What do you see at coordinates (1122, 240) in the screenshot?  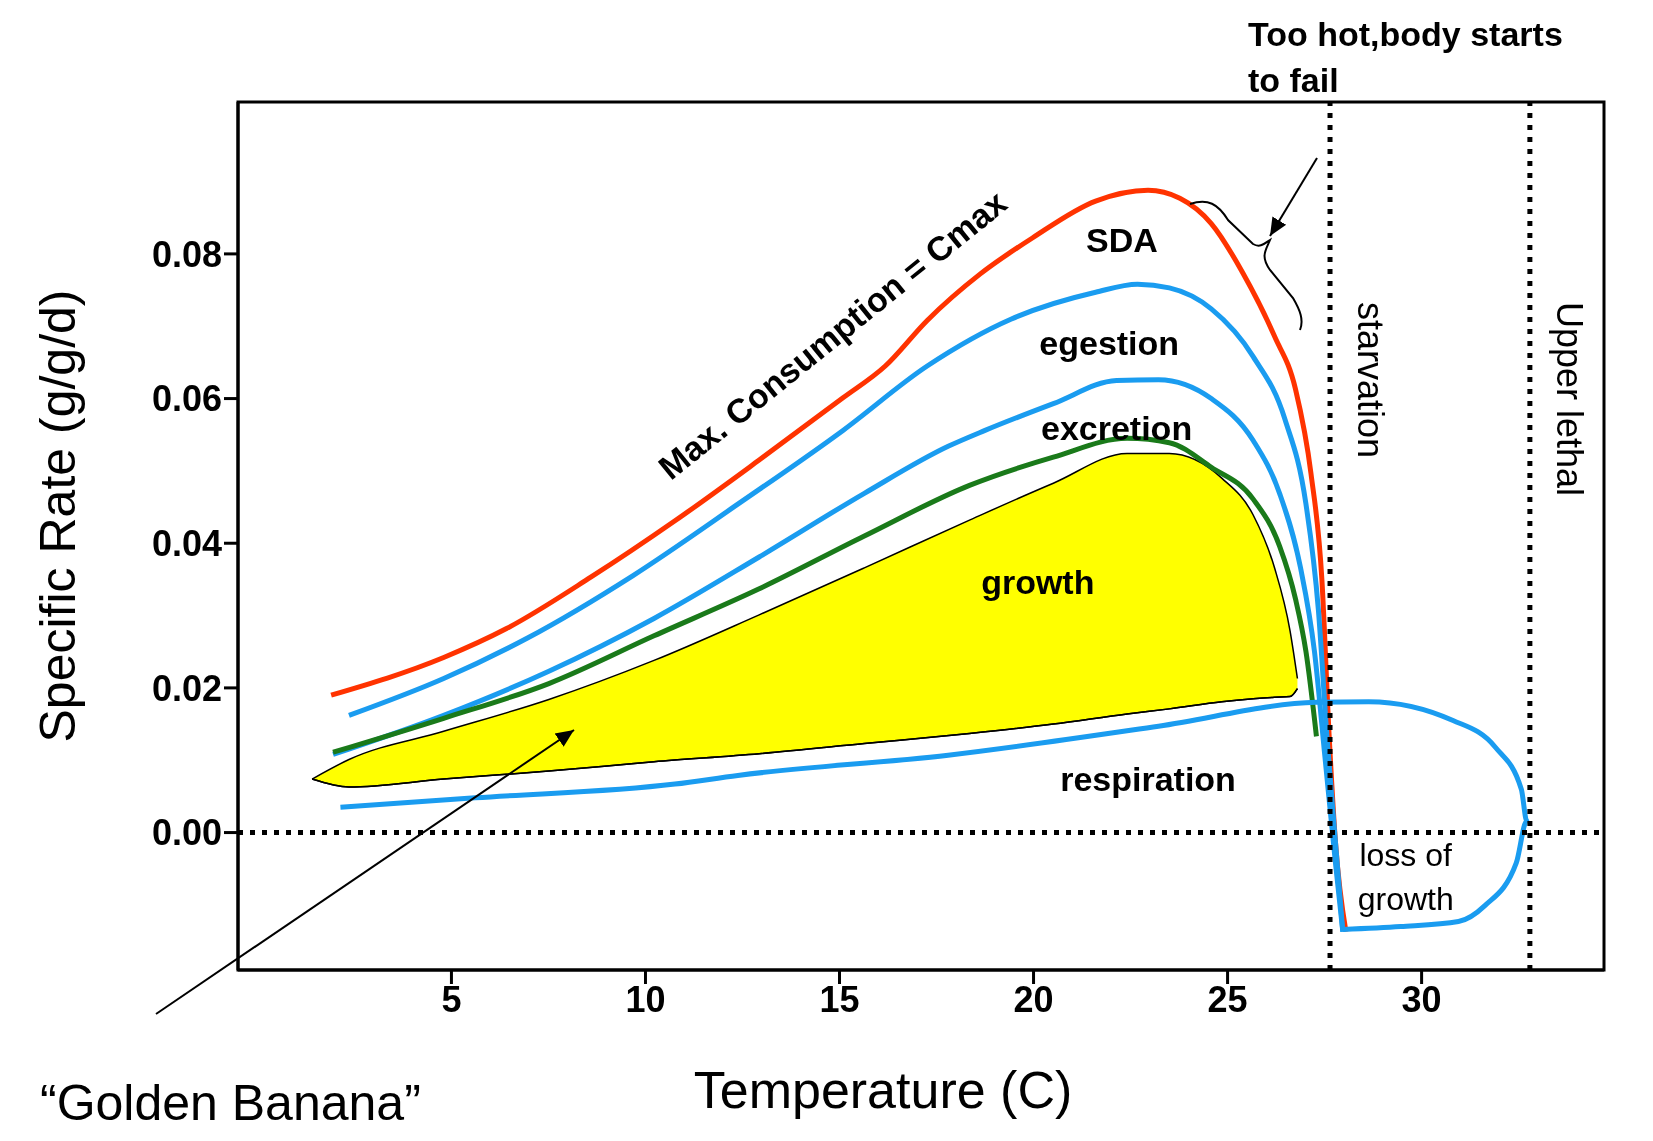 I see `annotation: SDA` at bounding box center [1122, 240].